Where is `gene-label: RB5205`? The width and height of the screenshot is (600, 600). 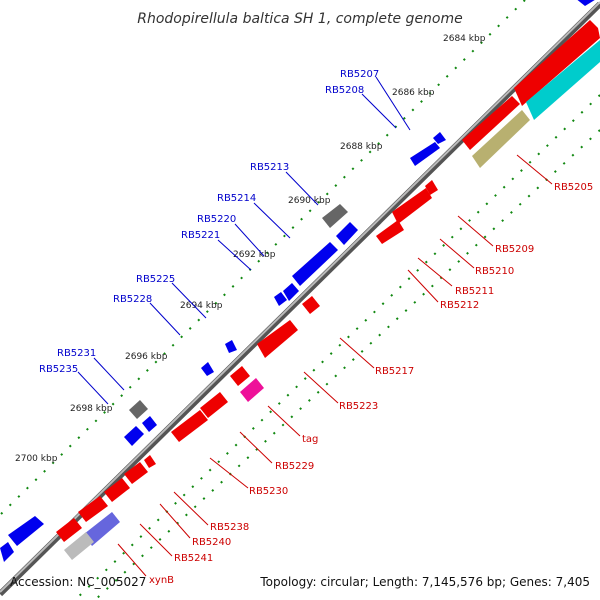 gene-label: RB5205 is located at coordinates (573, 187).